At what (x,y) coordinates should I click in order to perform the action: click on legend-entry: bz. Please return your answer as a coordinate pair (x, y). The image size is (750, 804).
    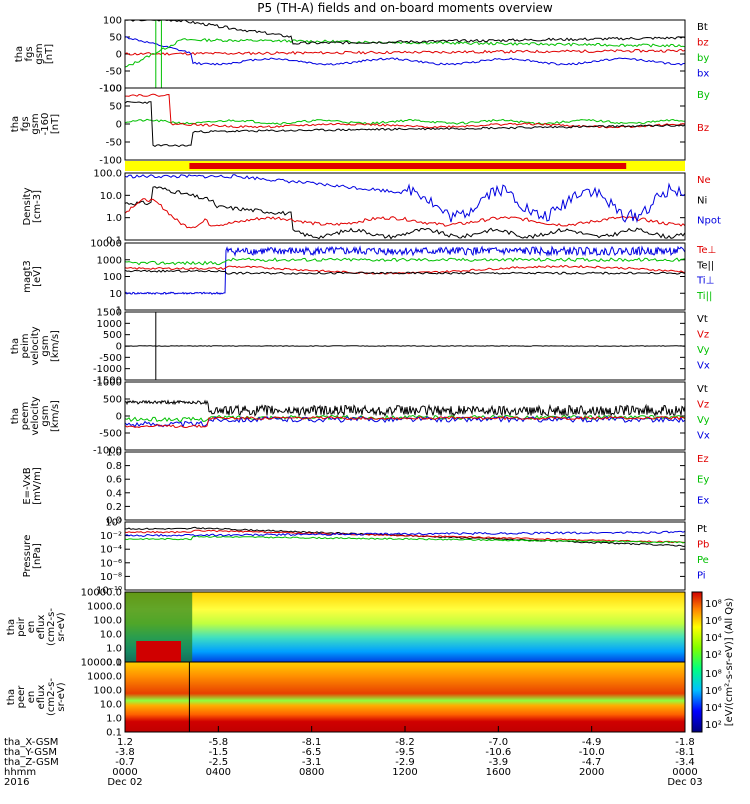
    Looking at the image, I should click on (703, 43).